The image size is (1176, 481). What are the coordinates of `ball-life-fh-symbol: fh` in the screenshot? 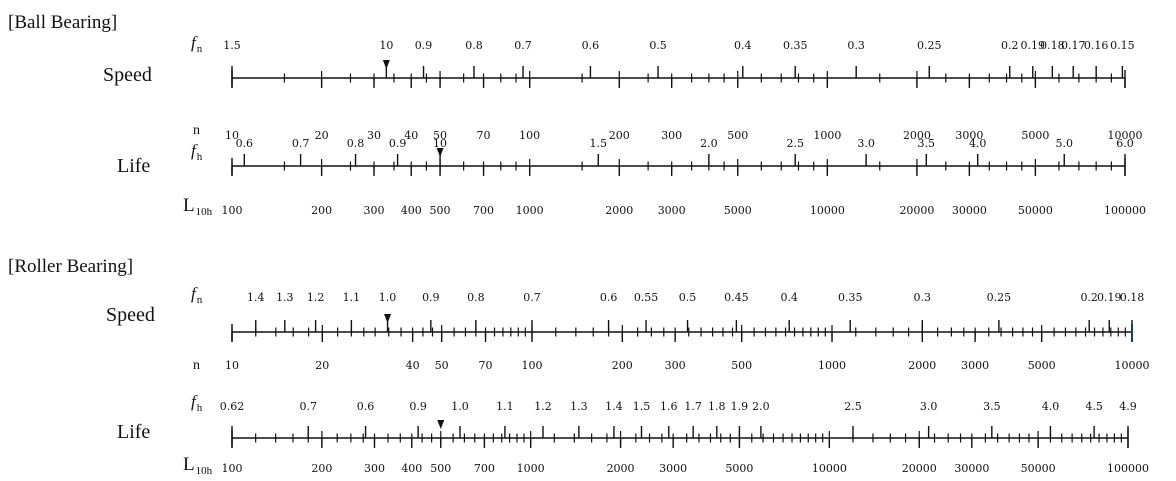 It's located at (197, 152).